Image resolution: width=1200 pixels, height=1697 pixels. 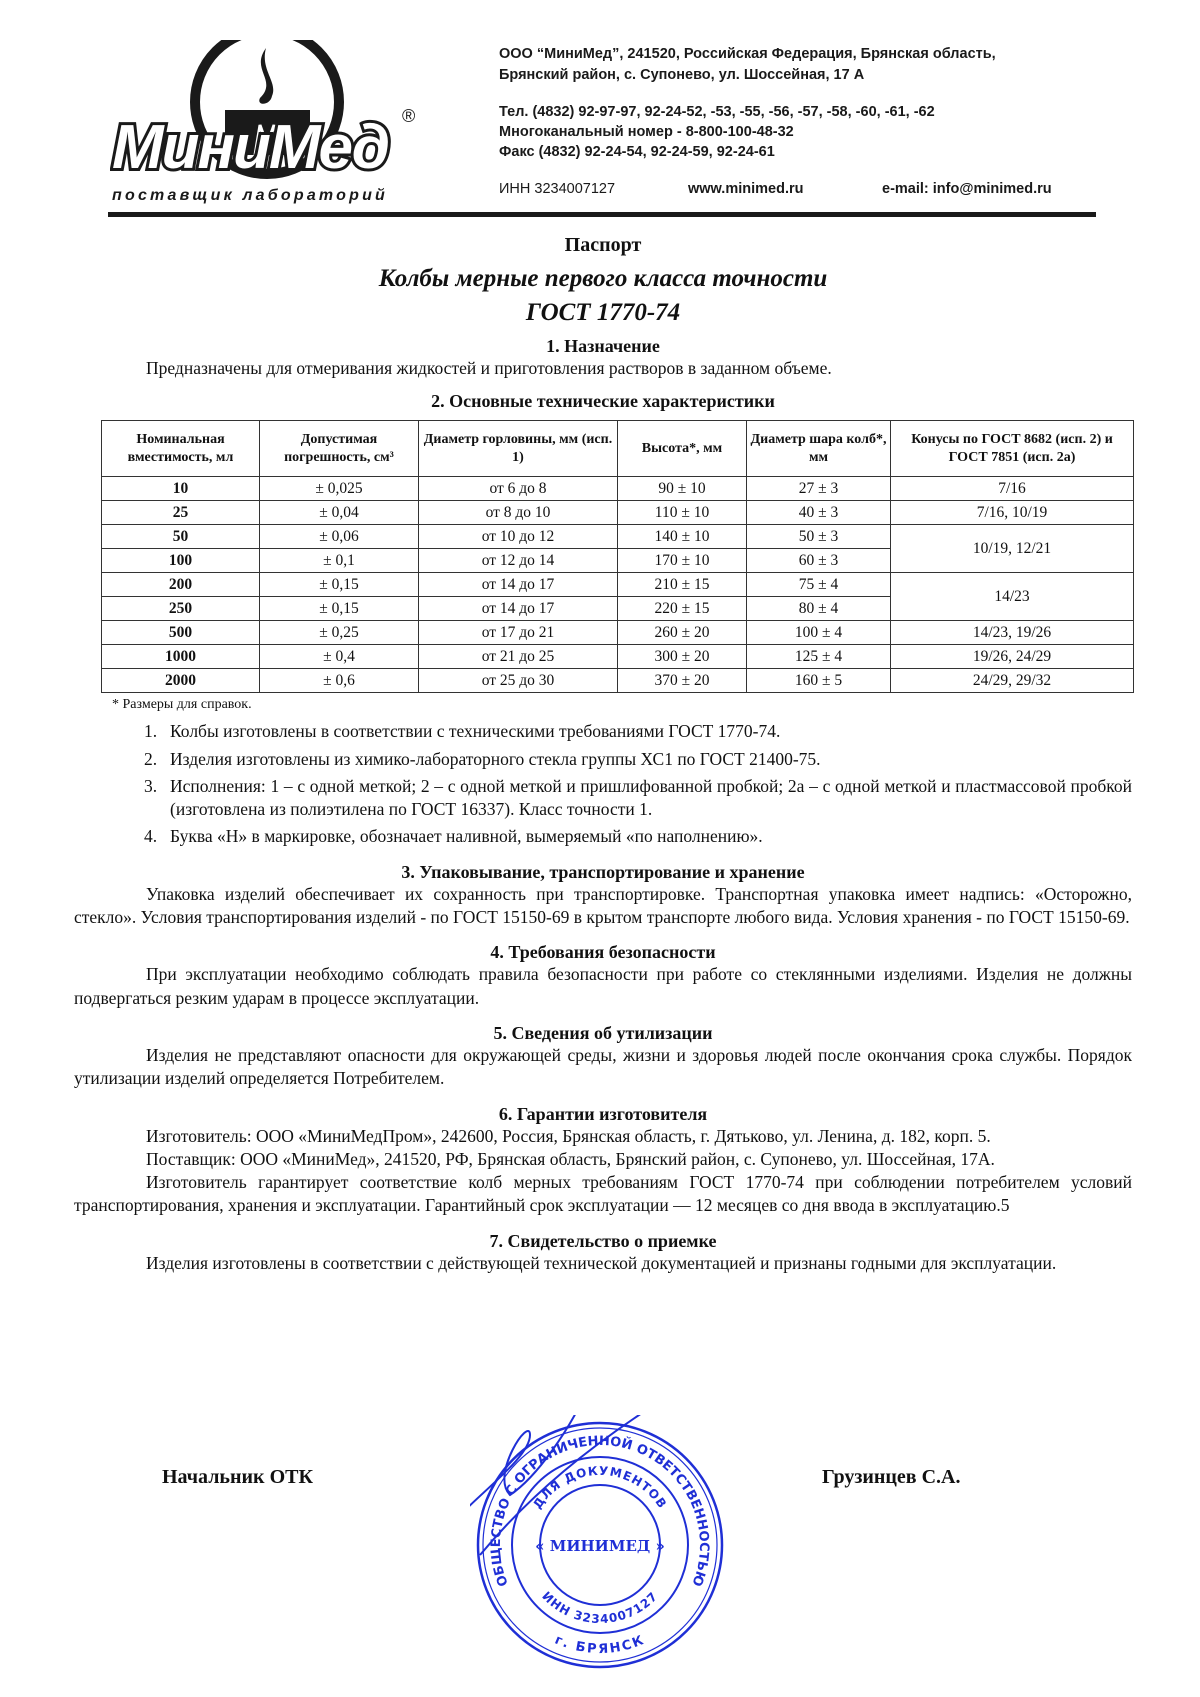 What do you see at coordinates (557, 189) in the screenshot?
I see `inn: ИНН 3234007127` at bounding box center [557, 189].